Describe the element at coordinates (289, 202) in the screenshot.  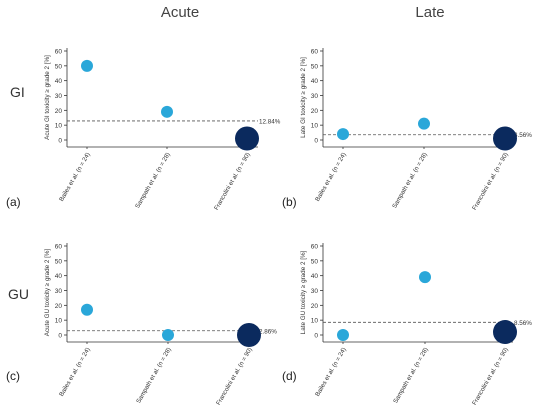
I see `panel-letter: (b)` at that location.